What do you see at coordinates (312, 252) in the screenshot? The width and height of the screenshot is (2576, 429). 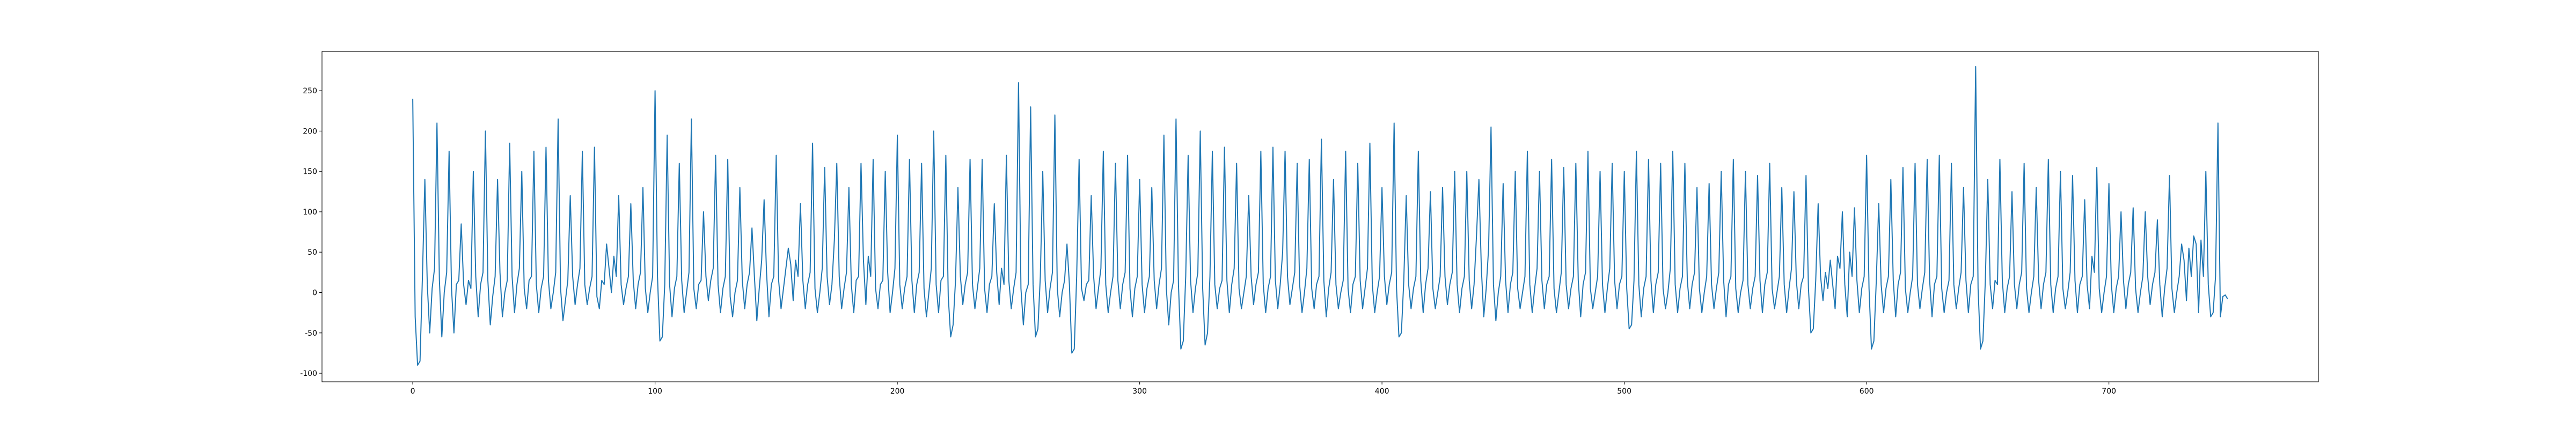 I see `y-tick-label: 50` at bounding box center [312, 252].